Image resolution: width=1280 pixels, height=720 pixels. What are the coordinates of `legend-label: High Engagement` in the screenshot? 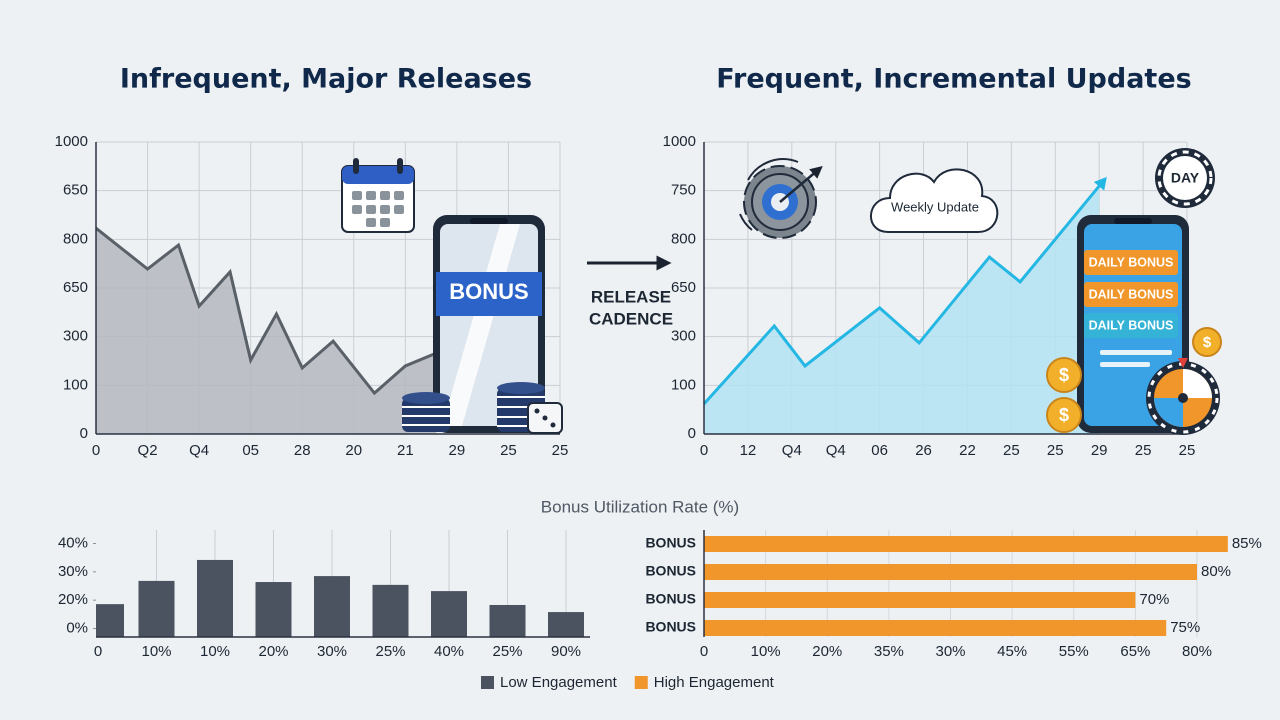 It's located at (714, 682).